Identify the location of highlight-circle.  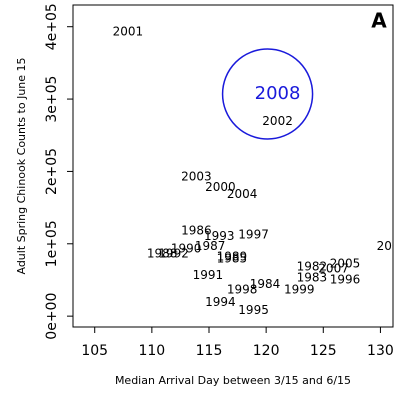
(267, 94).